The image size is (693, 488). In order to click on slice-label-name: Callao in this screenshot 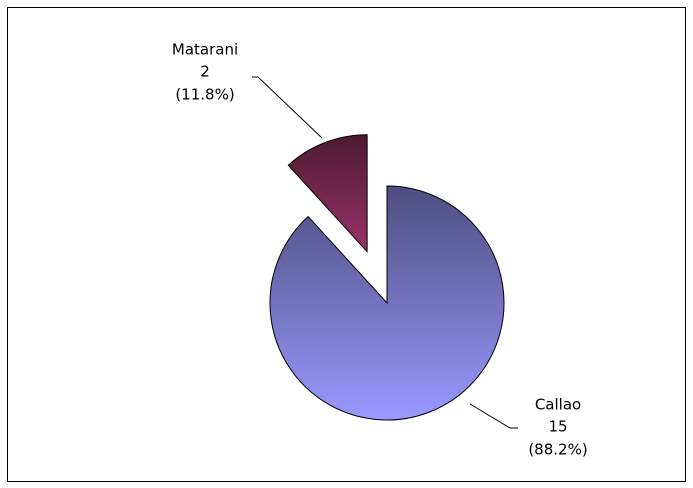, I will do `click(558, 405)`.